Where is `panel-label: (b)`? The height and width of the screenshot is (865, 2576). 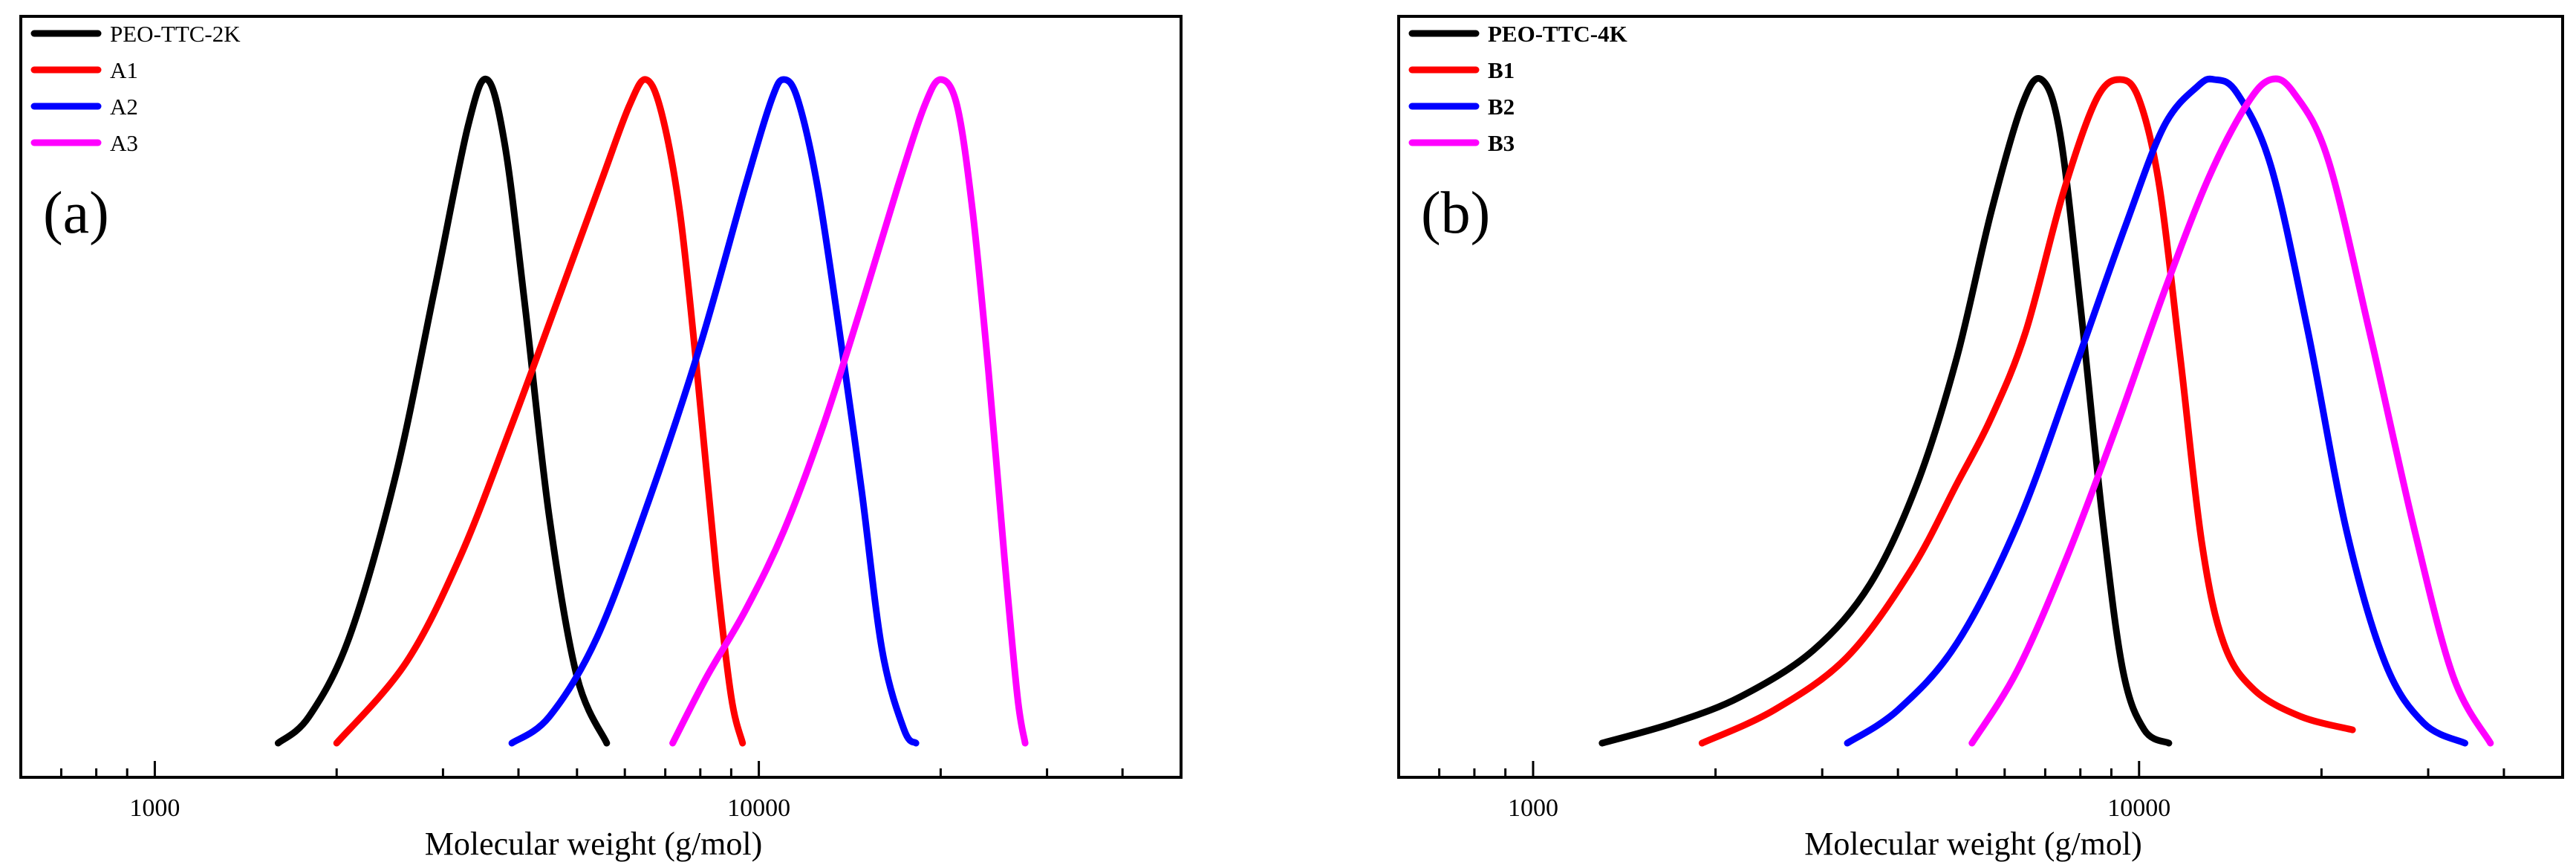 panel-label: (b) is located at coordinates (1455, 213).